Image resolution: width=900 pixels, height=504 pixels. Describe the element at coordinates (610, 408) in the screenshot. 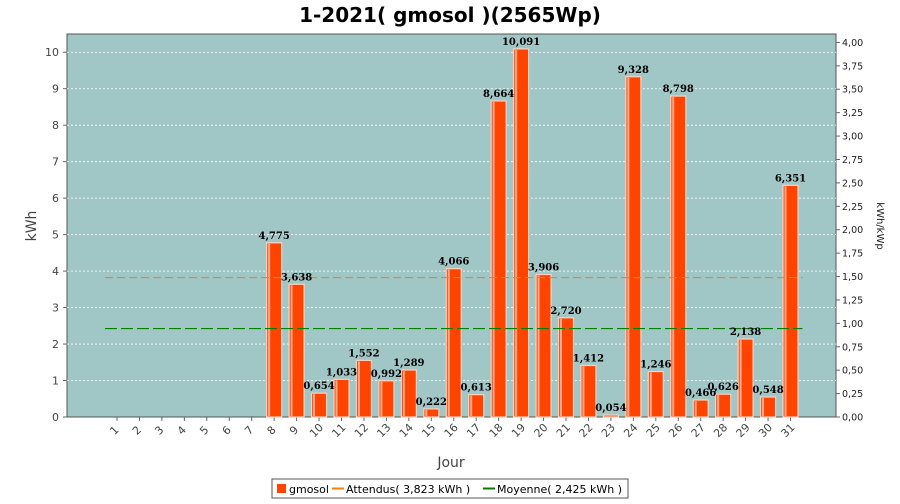

I see `value-label: 0,054` at that location.